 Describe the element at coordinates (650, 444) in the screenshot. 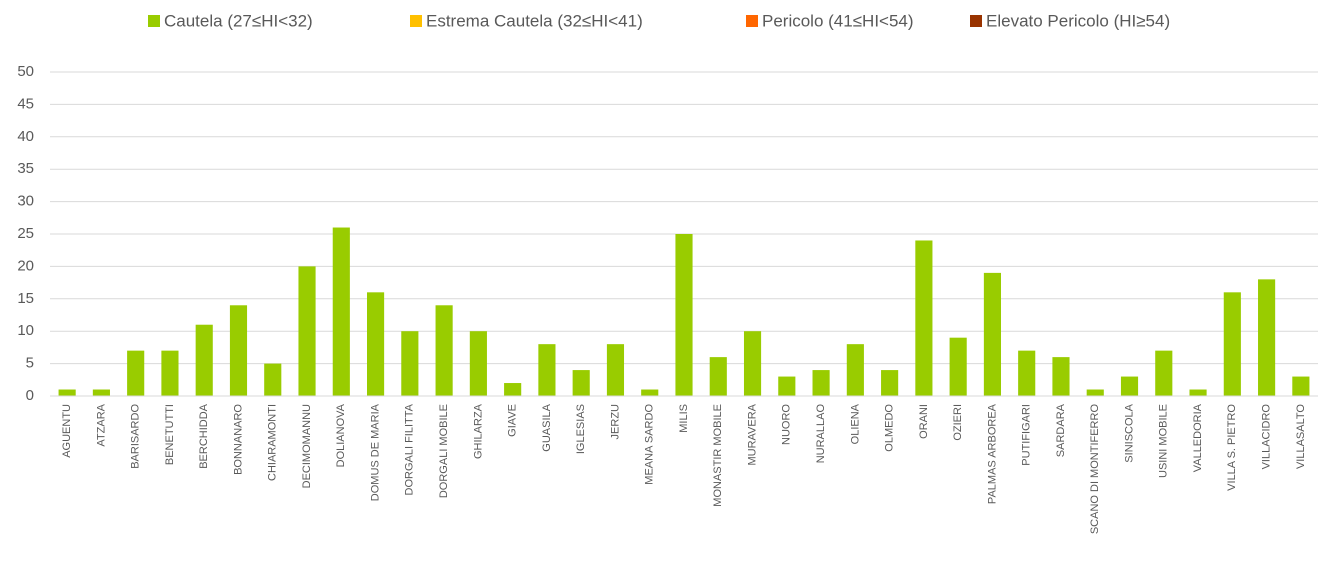

I see `x-tick-label: MEANA SARDO` at that location.